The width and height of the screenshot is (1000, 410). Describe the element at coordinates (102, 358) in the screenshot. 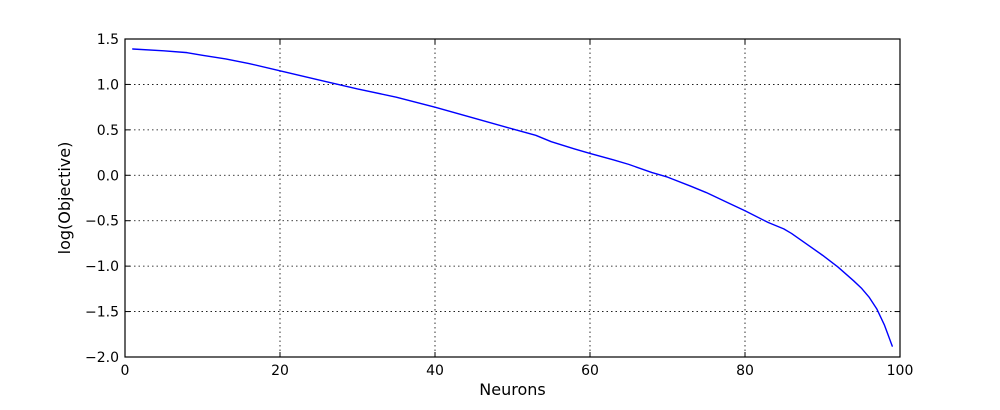

I see `y-tick-label: −2.0` at that location.